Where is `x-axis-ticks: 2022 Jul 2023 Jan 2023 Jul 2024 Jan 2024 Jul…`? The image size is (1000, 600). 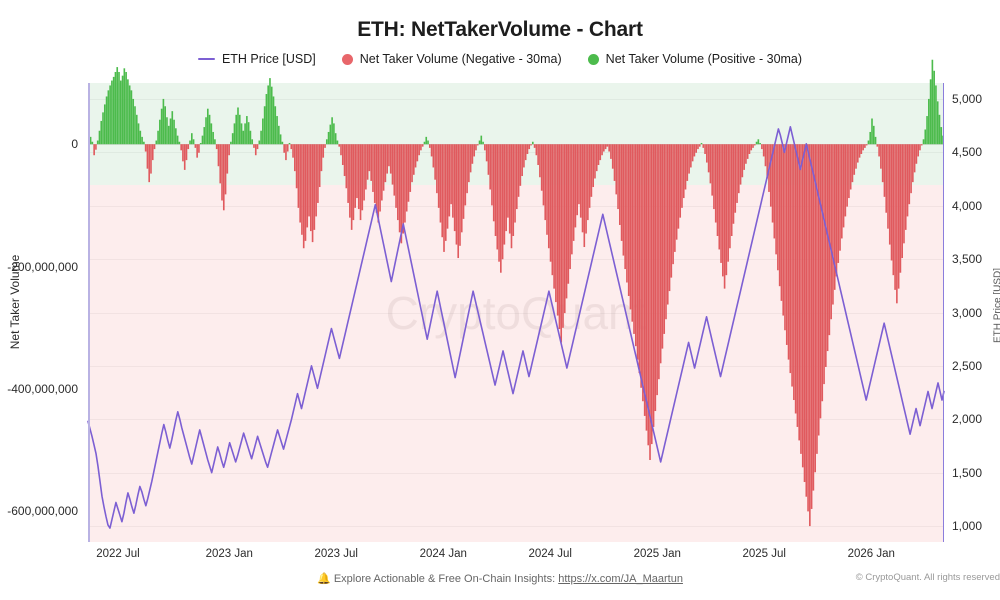
x-axis-ticks: 2022 Jul 2023 Jan 2023 Jul 2024 Jan 2024 Jul… is located at coordinates (516, 557).